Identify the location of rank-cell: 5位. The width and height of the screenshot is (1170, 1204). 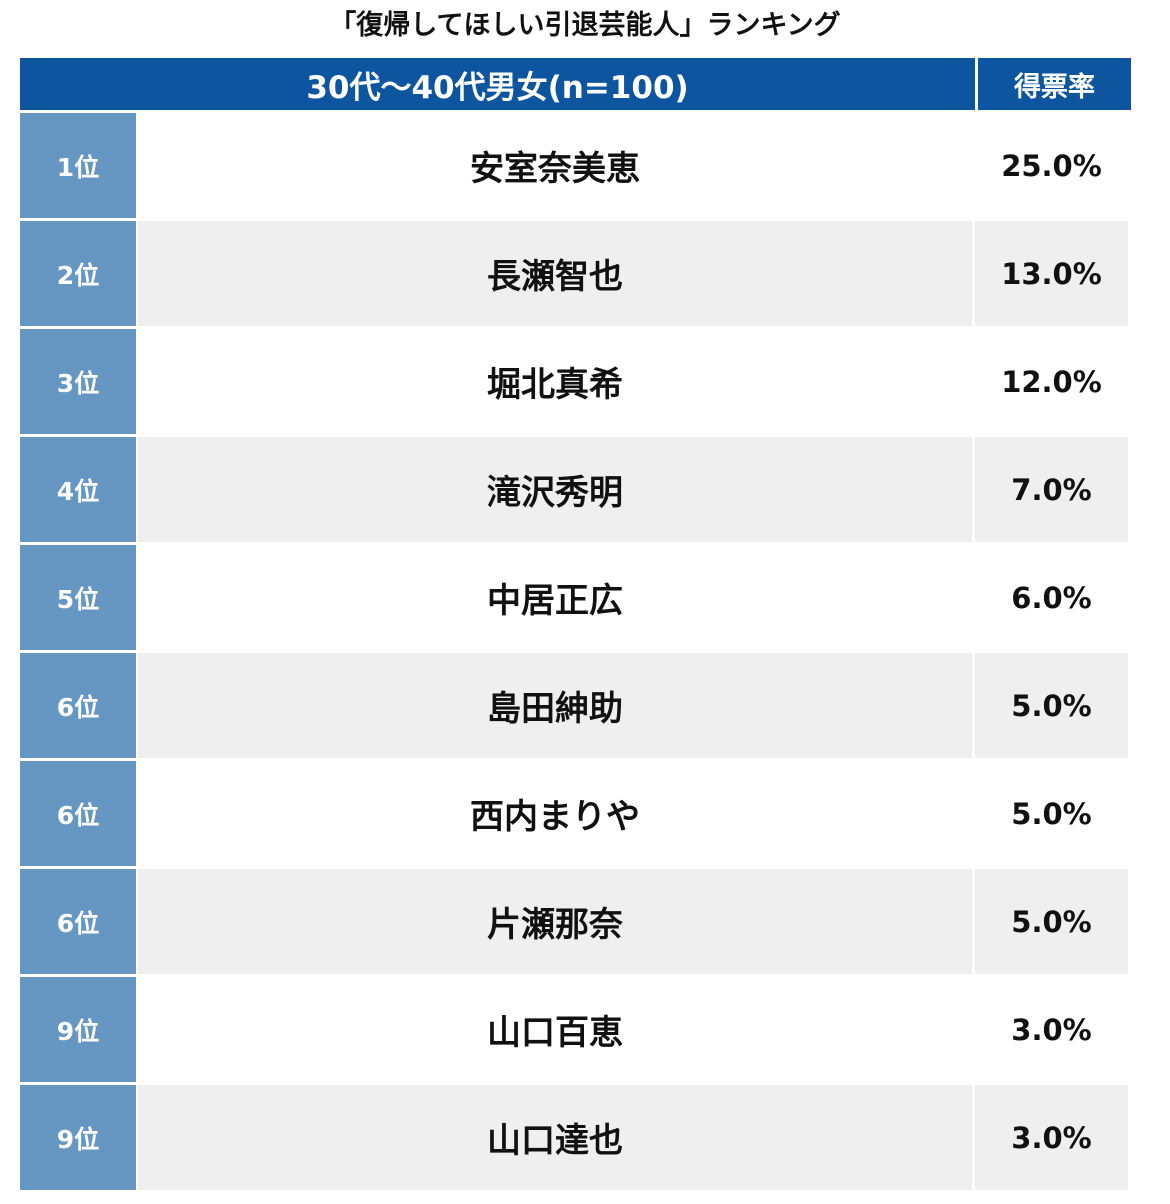
(78, 597).